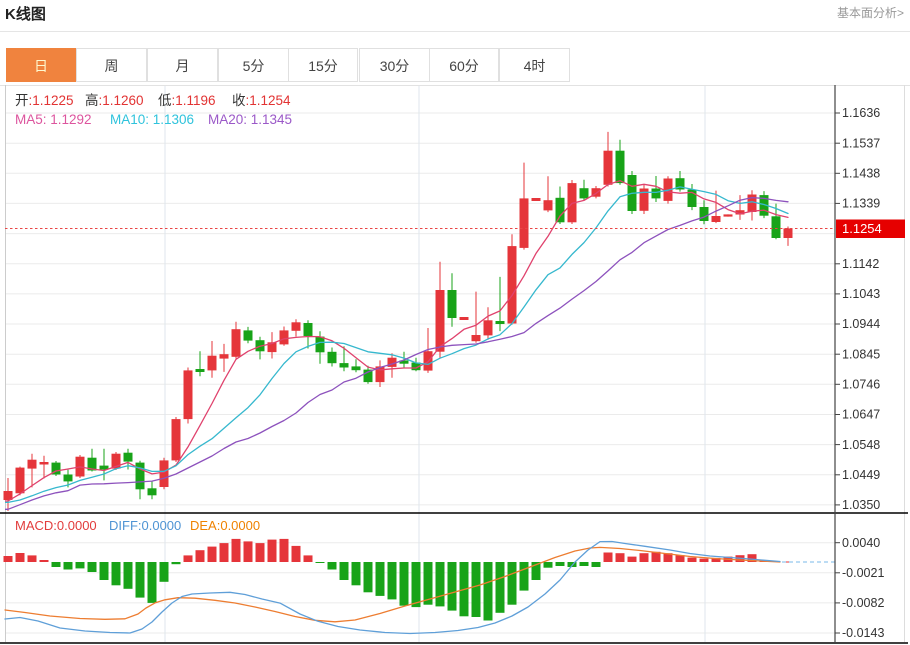  What do you see at coordinates (861, 204) in the screenshot?
I see `svg-text: 1.1339` at bounding box center [861, 204].